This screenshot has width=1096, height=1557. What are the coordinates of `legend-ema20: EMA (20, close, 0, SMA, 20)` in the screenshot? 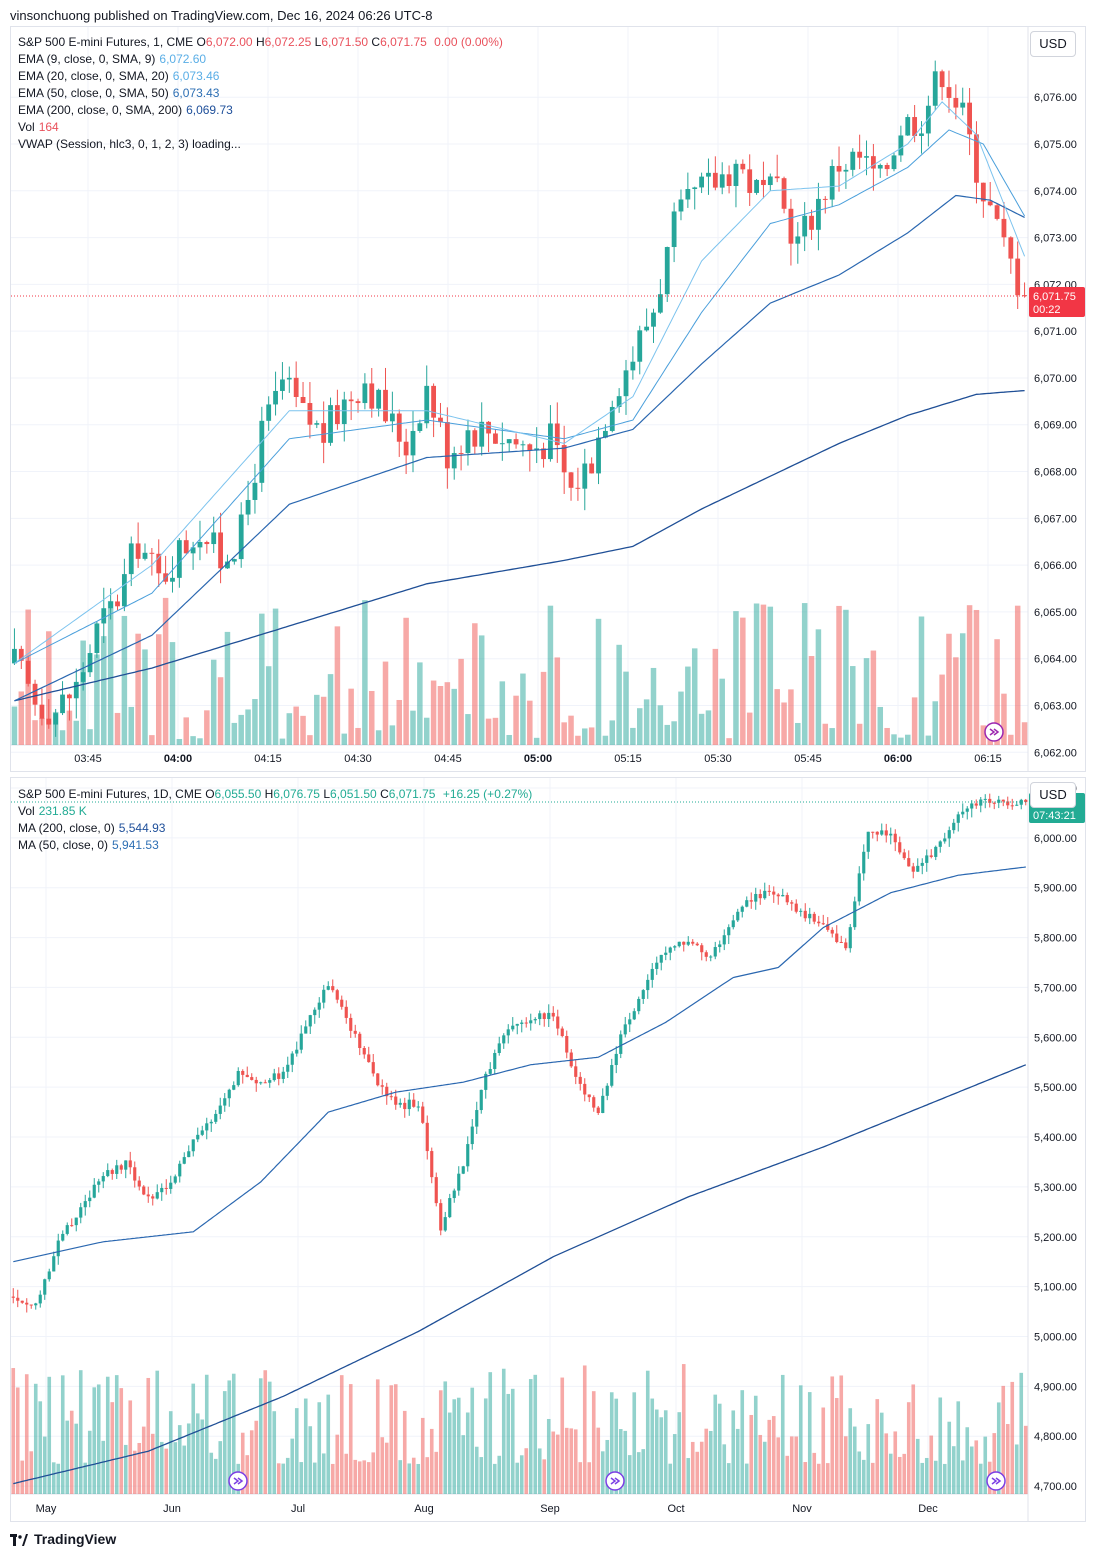 It's located at (93, 76).